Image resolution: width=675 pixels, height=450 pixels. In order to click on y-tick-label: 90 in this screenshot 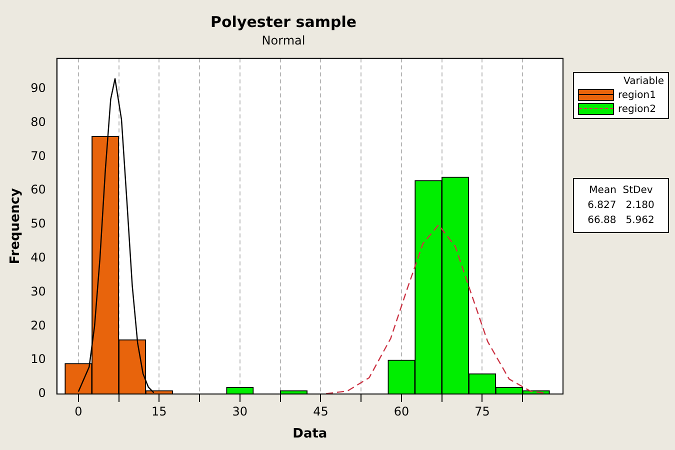, I will do `click(38, 88)`.